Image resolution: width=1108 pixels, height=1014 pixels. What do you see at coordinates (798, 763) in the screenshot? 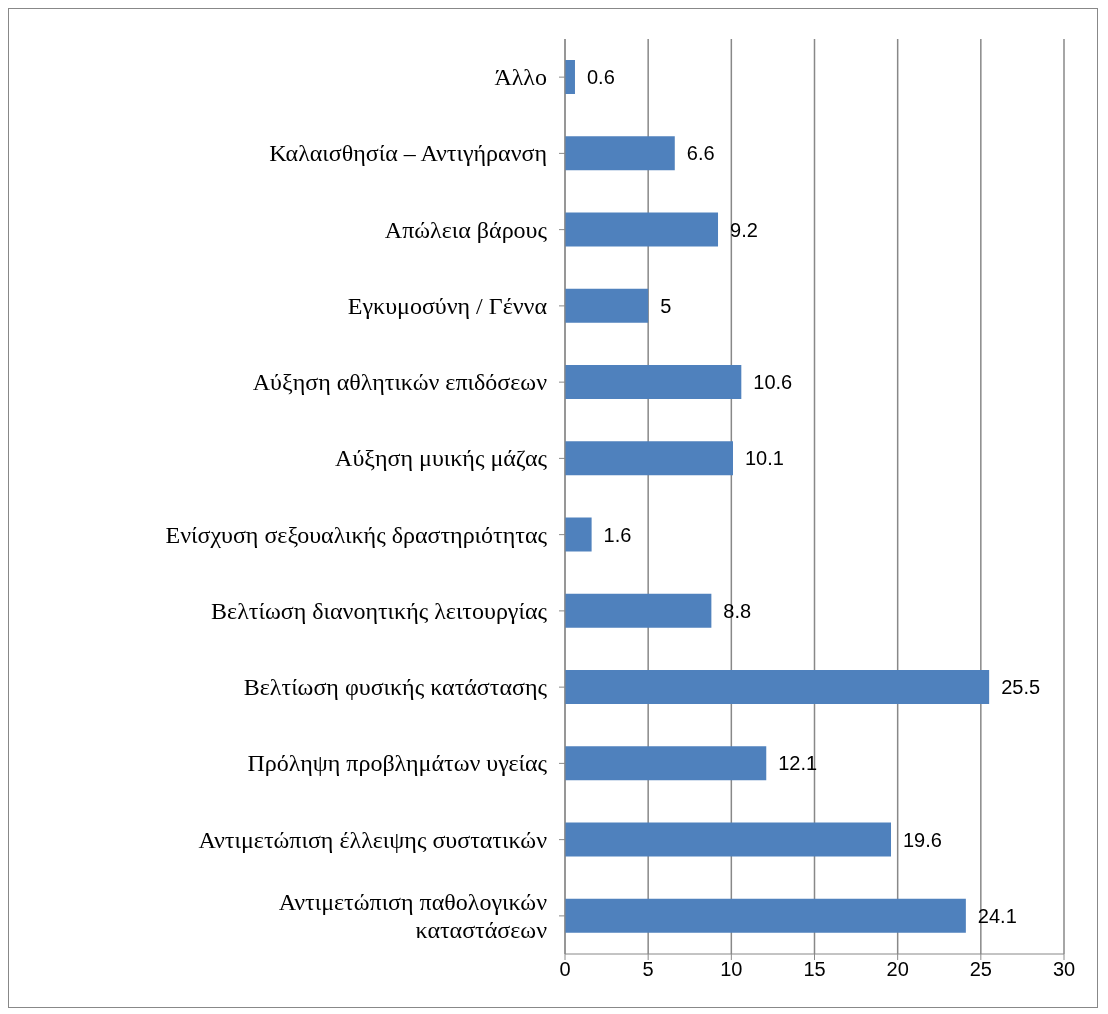
I see `data-label: 12.1` at bounding box center [798, 763].